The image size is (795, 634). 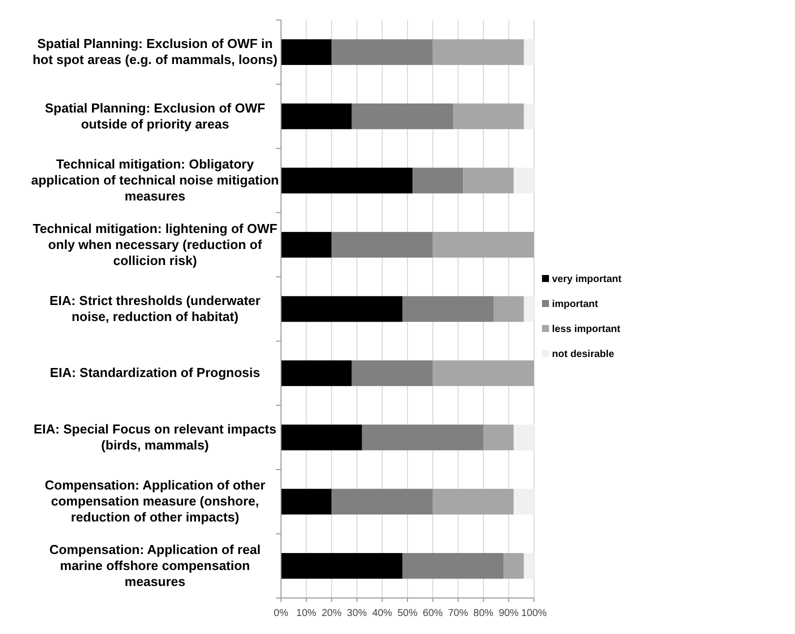 What do you see at coordinates (483, 613) in the screenshot?
I see `x-tick-label: 80%` at bounding box center [483, 613].